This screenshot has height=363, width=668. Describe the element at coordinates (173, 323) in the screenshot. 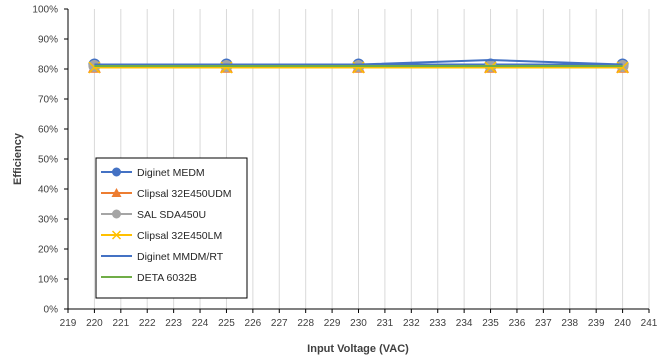

I see `x-tick-label: 223` at that location.